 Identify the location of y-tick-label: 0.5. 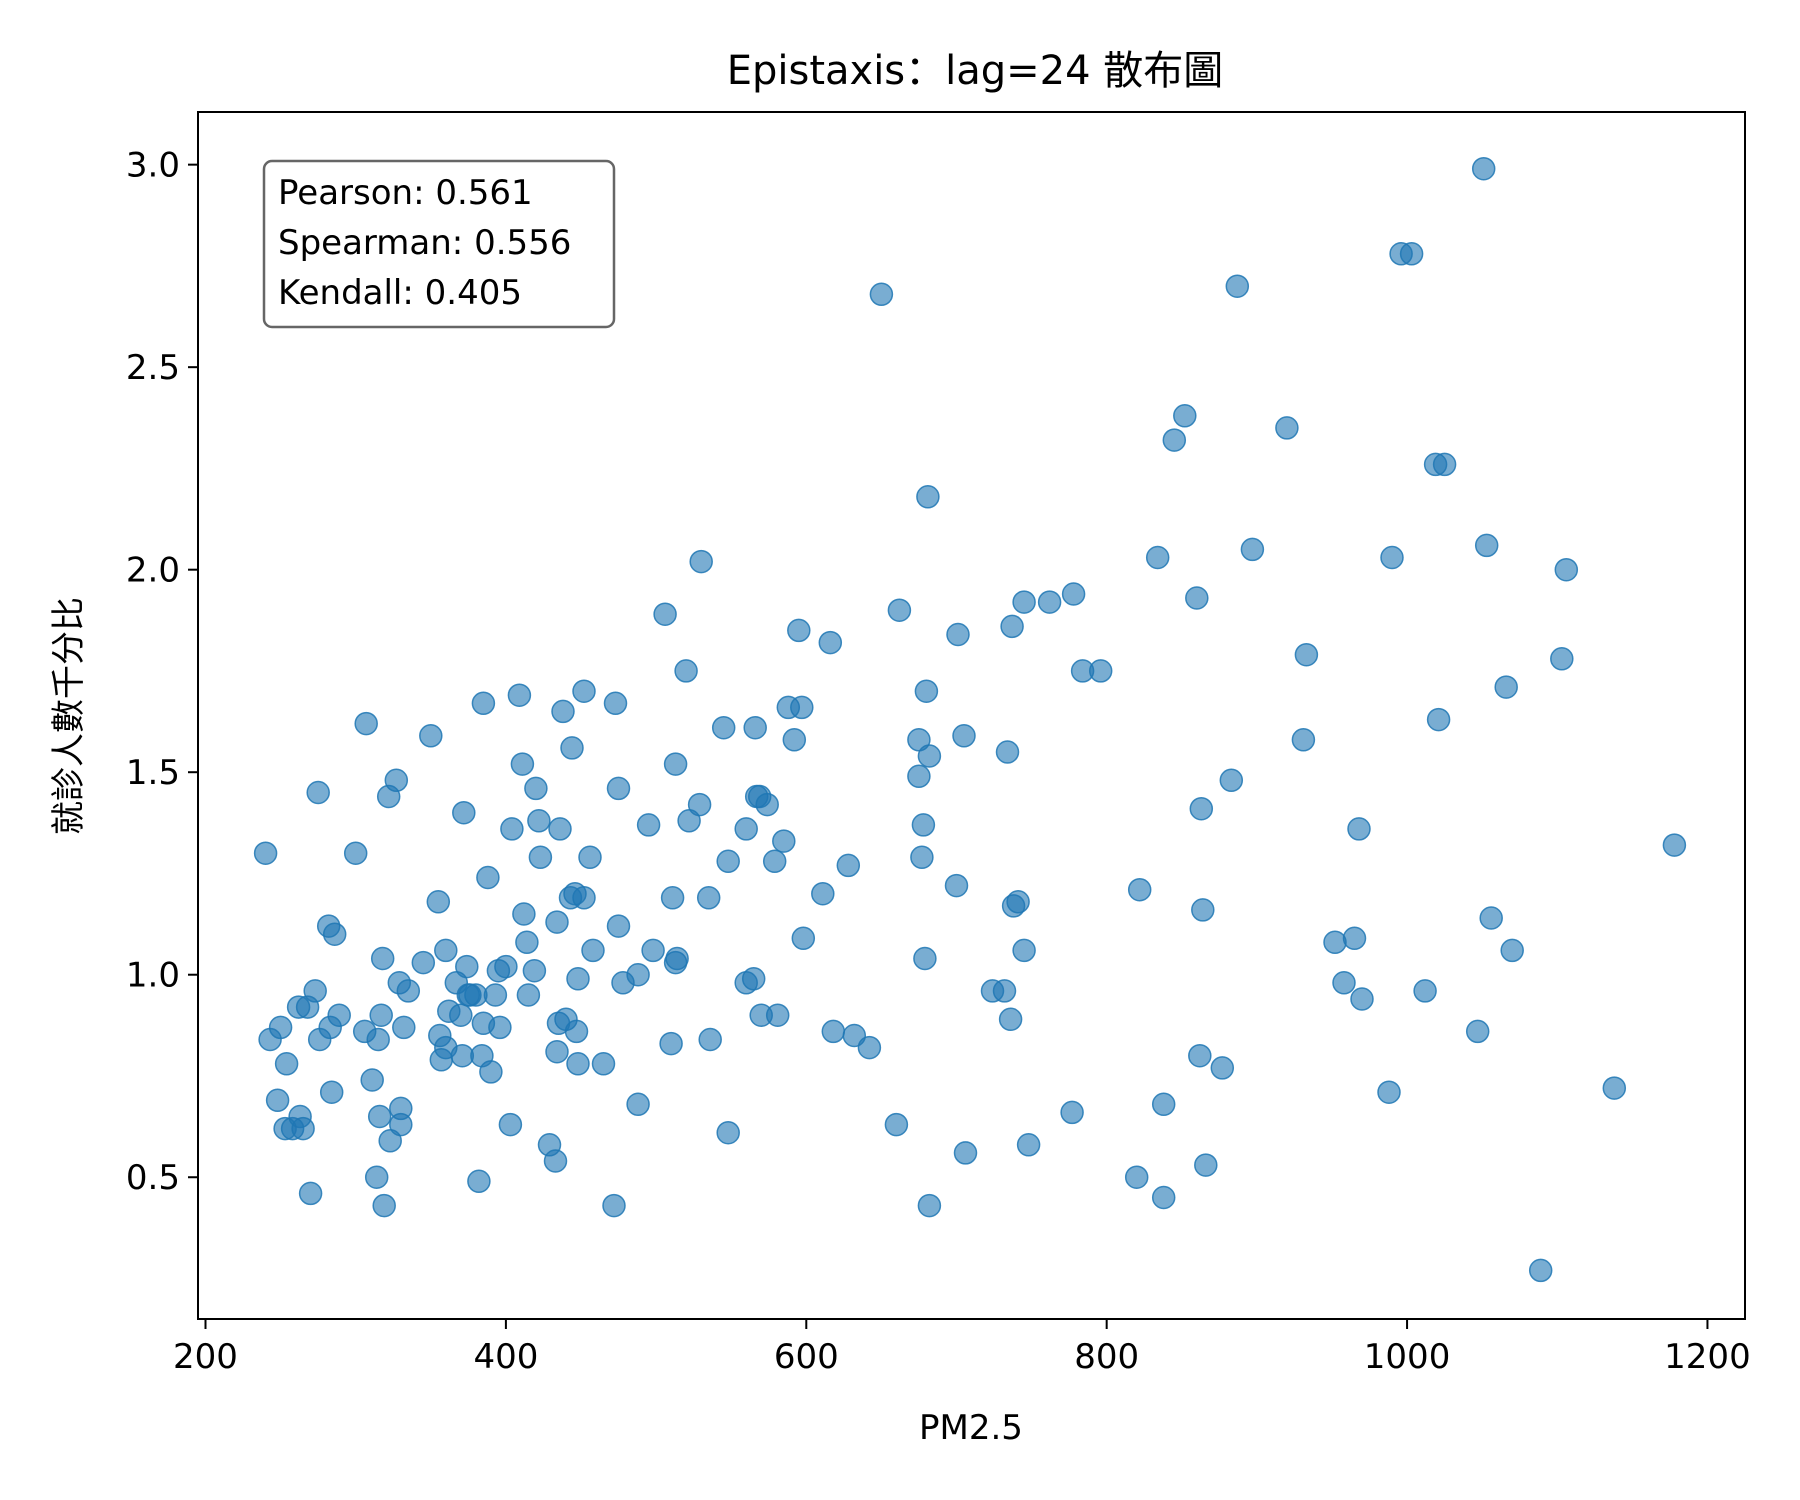
(153, 1178).